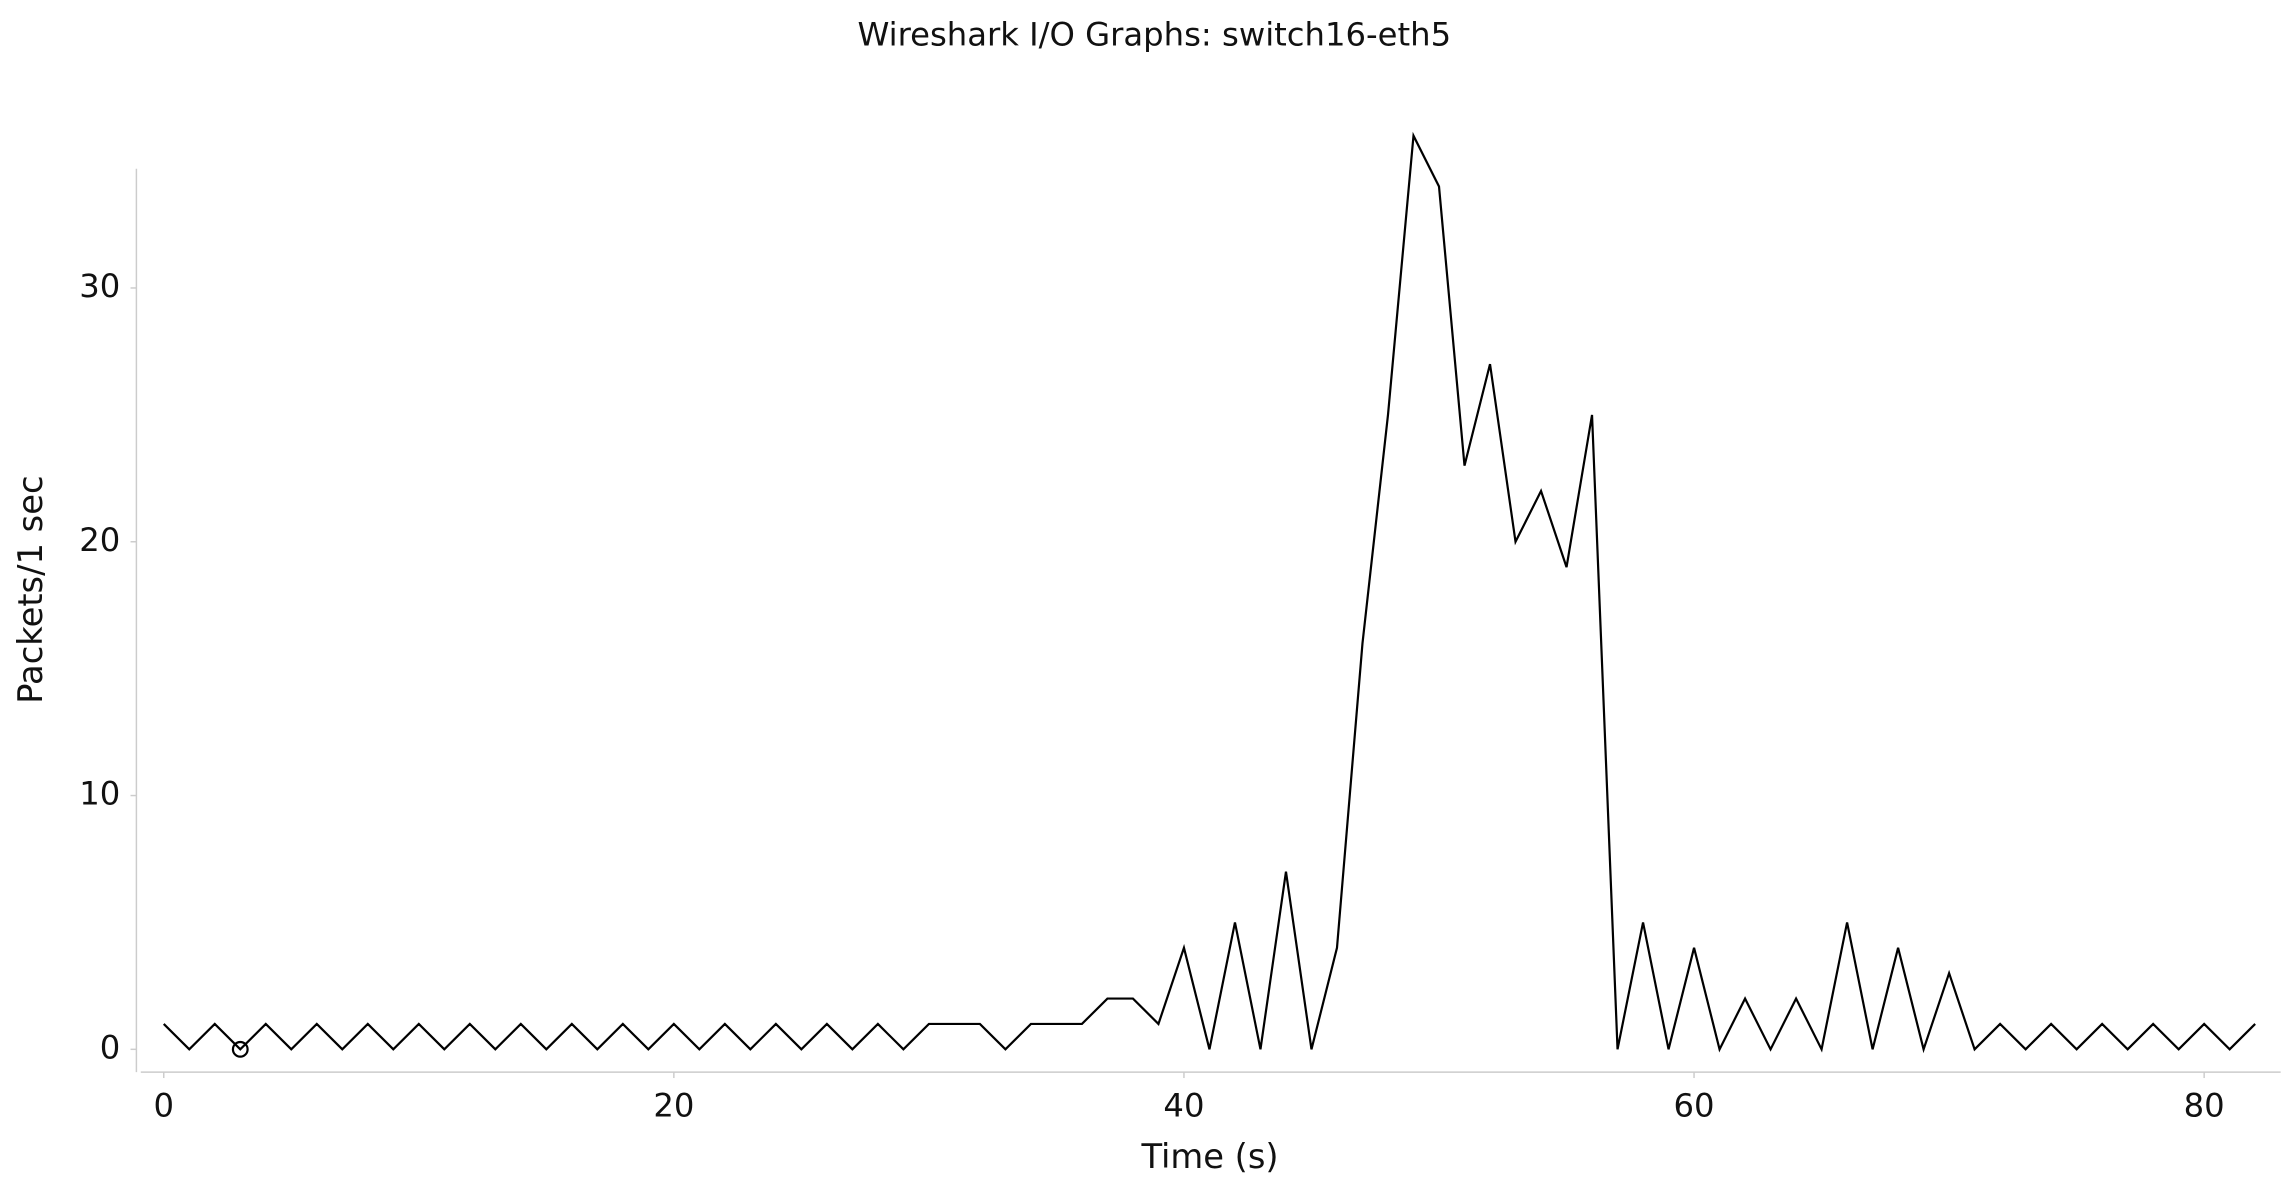 Image resolution: width=2288 pixels, height=1191 pixels. Describe the element at coordinates (99, 540) in the screenshot. I see `y-tick-label: 20` at that location.